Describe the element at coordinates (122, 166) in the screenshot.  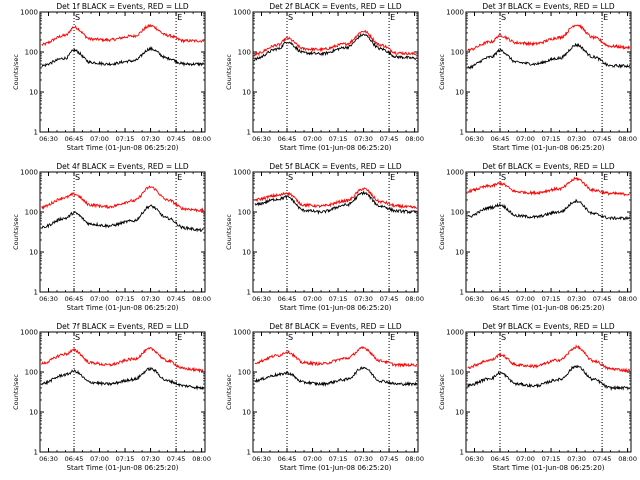
I see `panel-title: Det 4f BLACK = Events, RED = LLD` at that location.